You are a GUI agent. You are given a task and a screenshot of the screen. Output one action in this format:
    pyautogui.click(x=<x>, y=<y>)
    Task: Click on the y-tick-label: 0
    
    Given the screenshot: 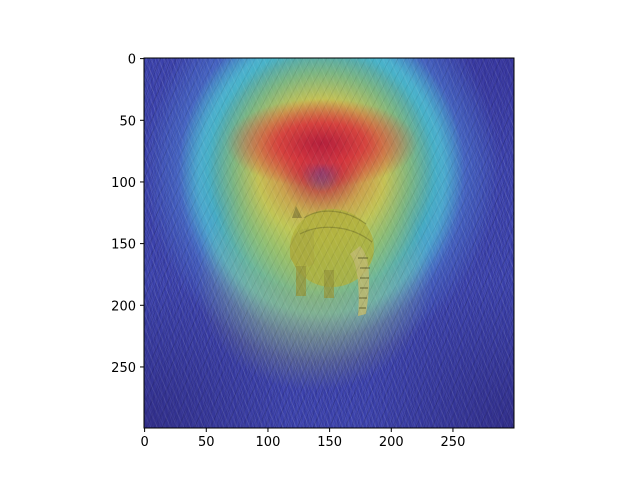 What is the action you would take?
    pyautogui.click(x=132, y=60)
    